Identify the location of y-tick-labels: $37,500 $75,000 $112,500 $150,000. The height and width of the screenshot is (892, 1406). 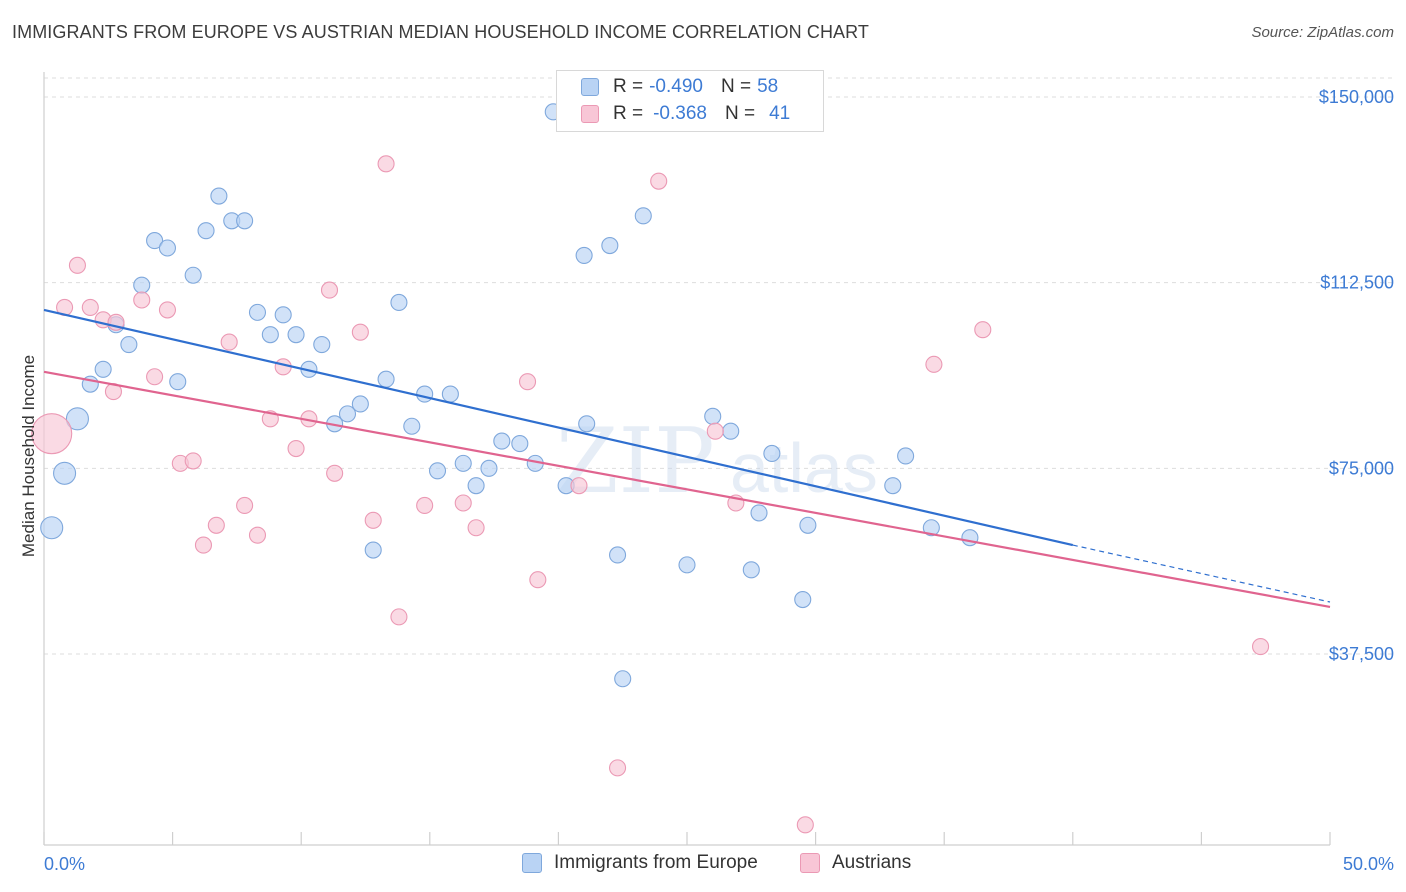
(1356, 375).